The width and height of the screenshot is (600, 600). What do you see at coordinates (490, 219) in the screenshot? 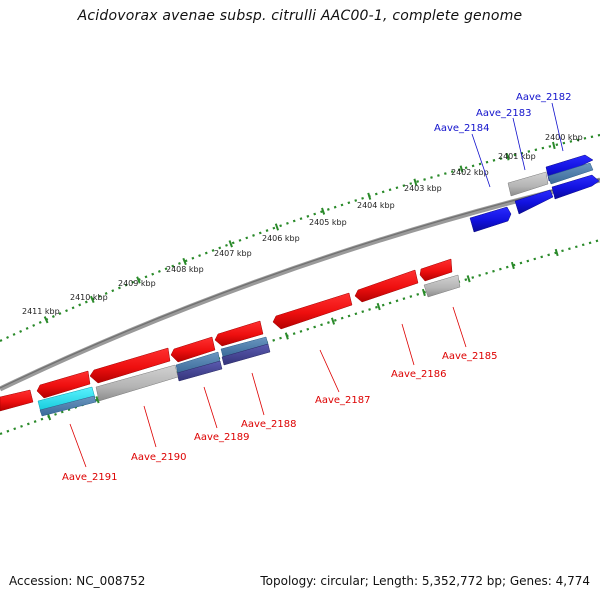
I see `gene-arrow-aave-2184a` at bounding box center [490, 219].